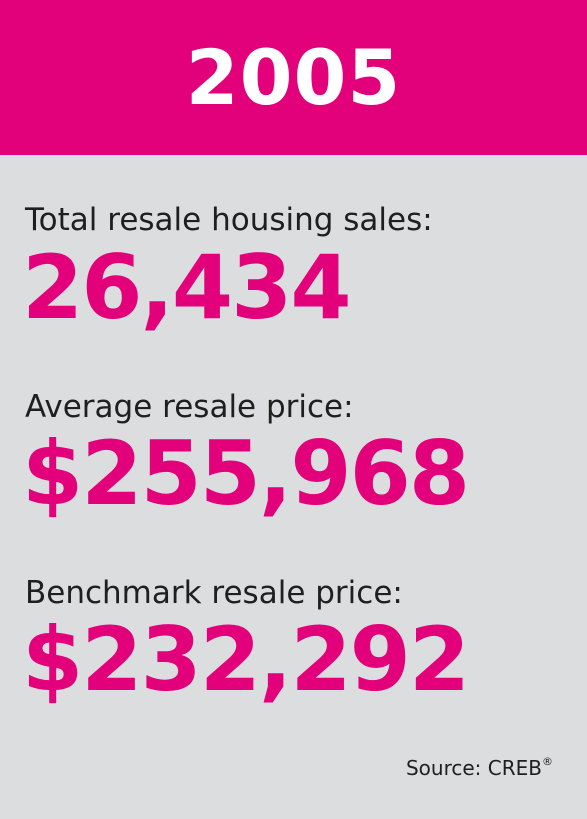 The height and width of the screenshot is (819, 587). I want to click on year-title: 2005, so click(293, 77).